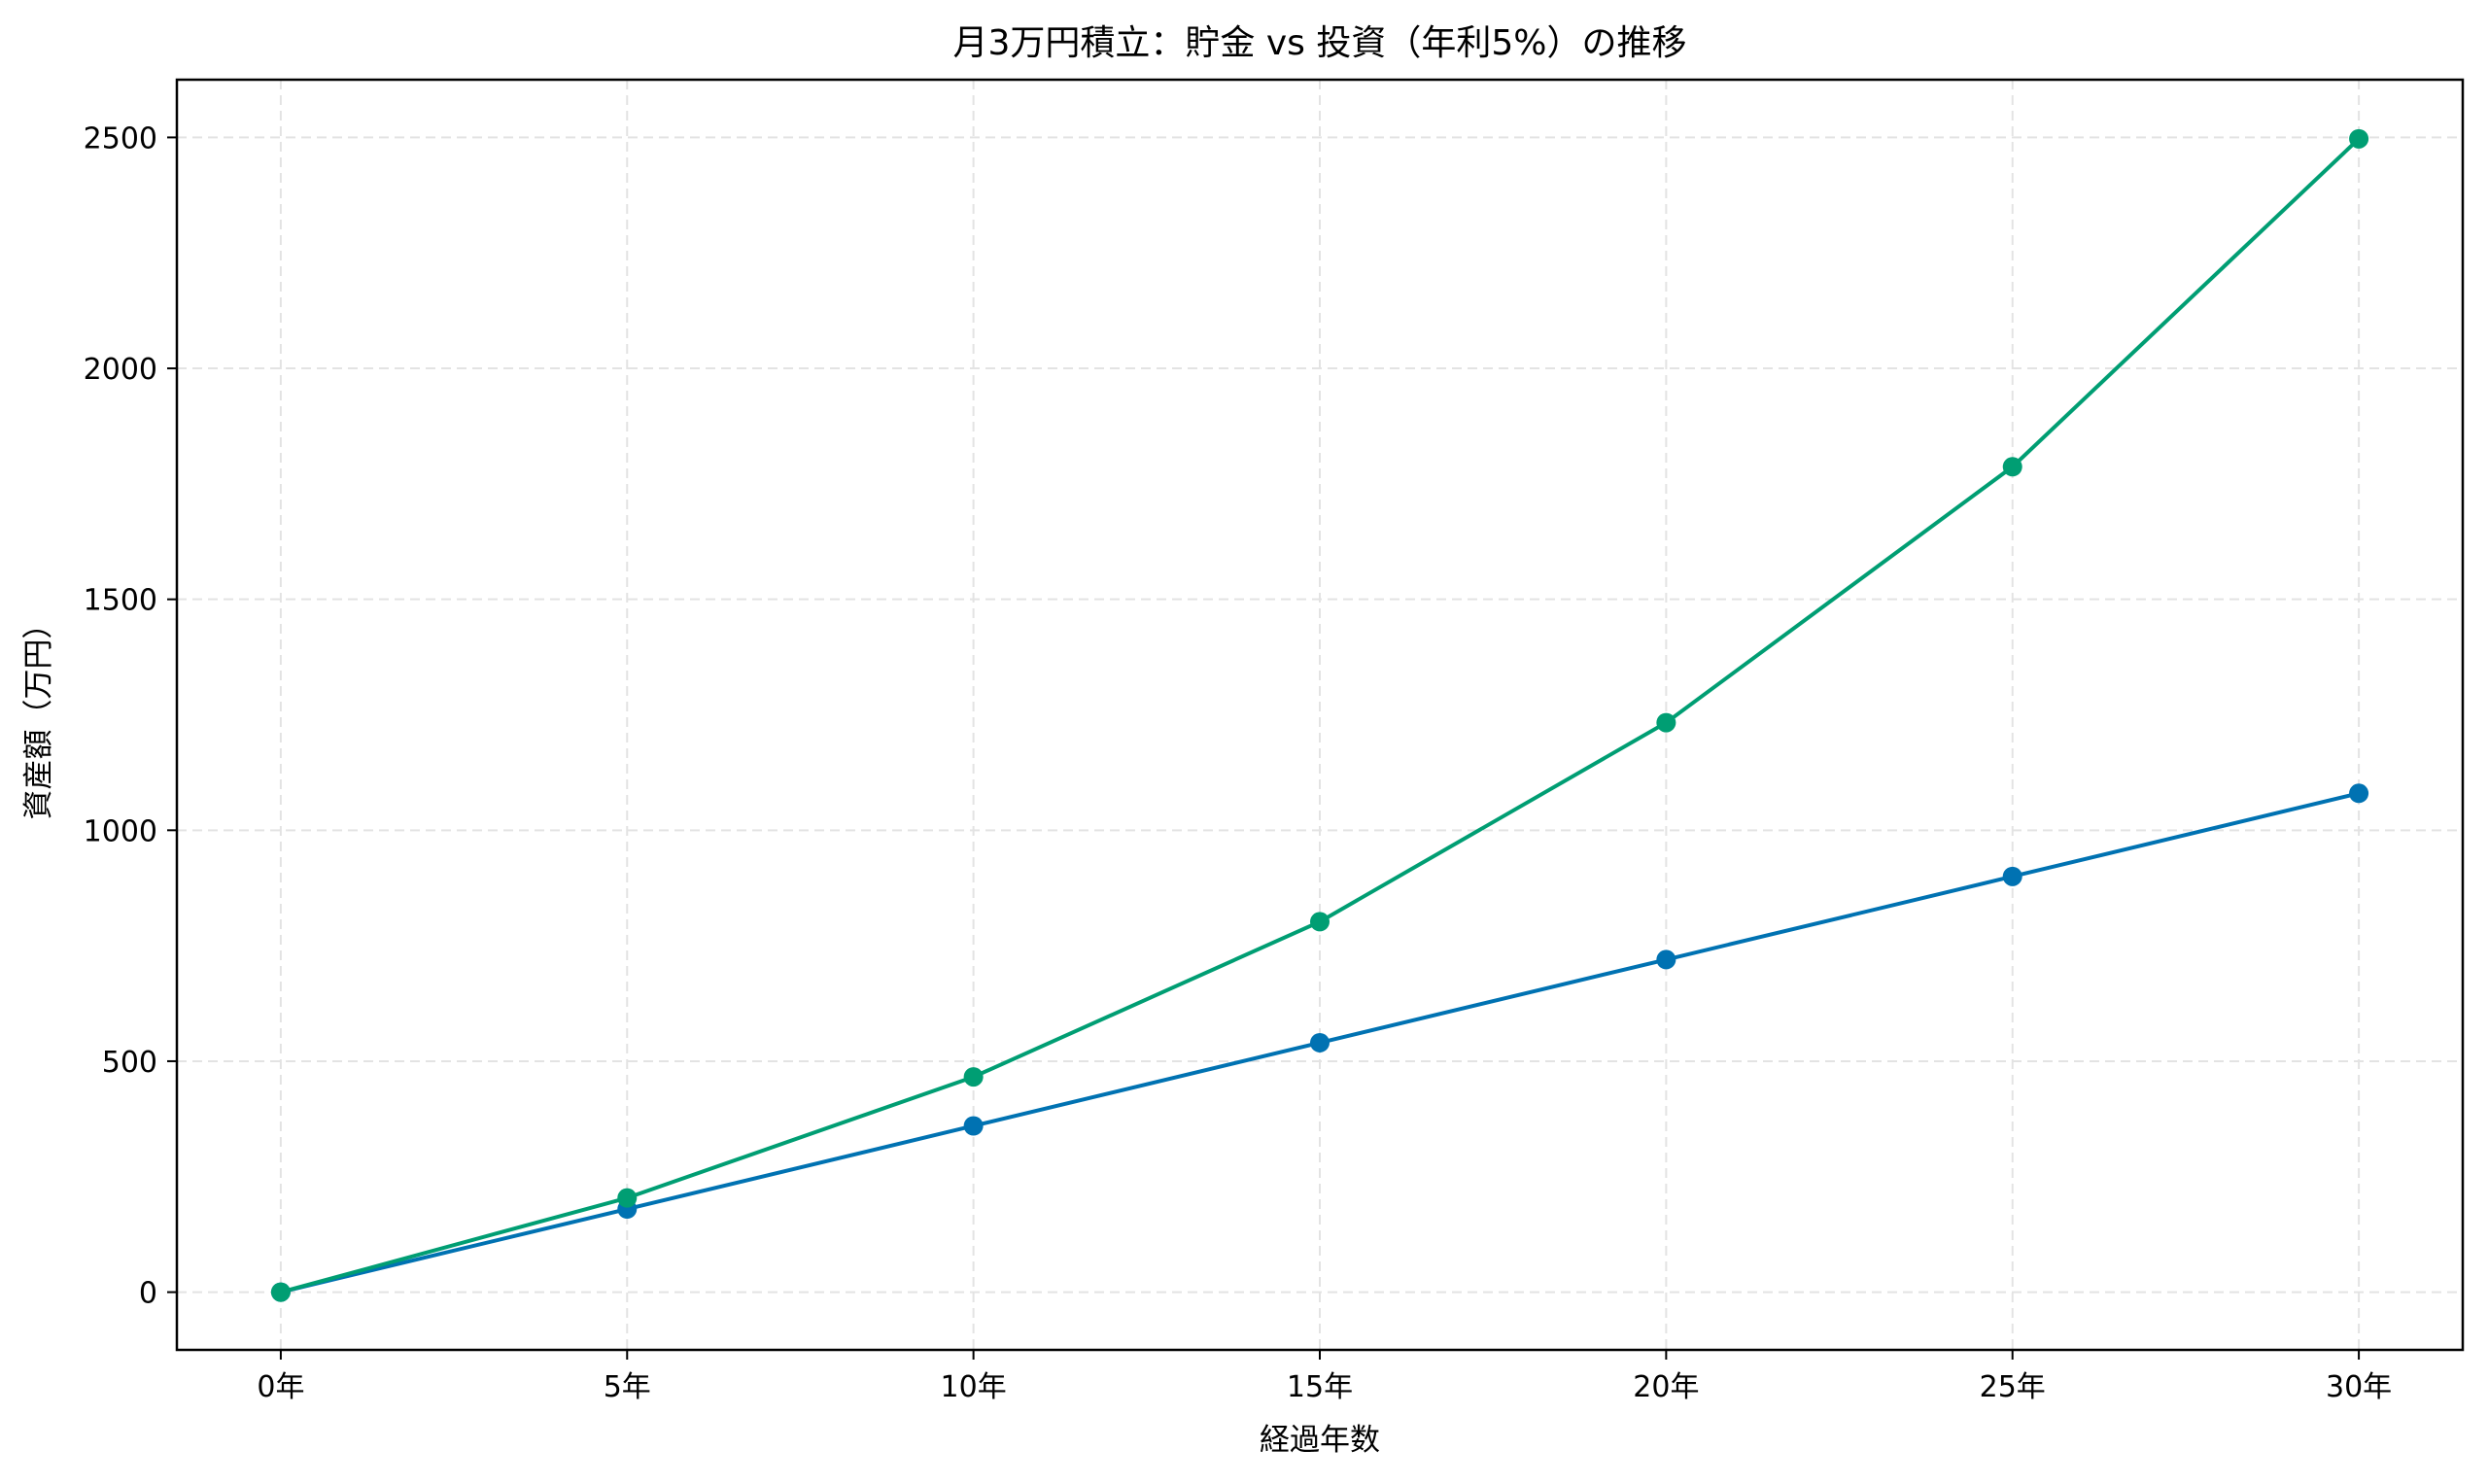 The image size is (2488, 1484). I want to click on y-tick-label: 1000, so click(120, 831).